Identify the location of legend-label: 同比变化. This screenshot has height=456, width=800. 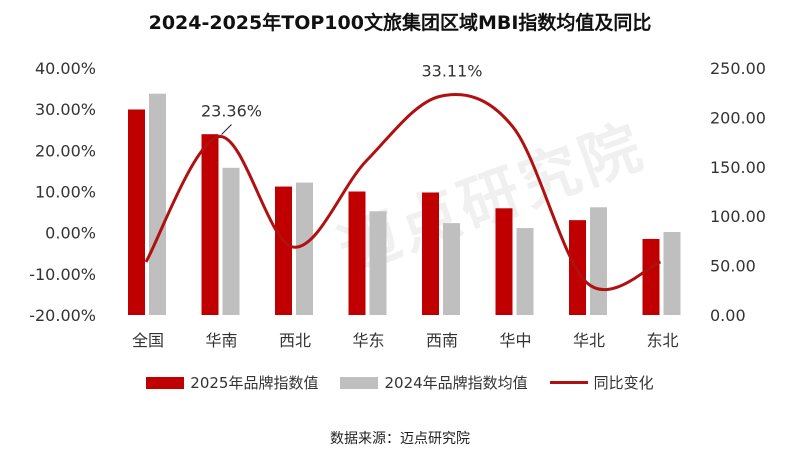
(623, 383).